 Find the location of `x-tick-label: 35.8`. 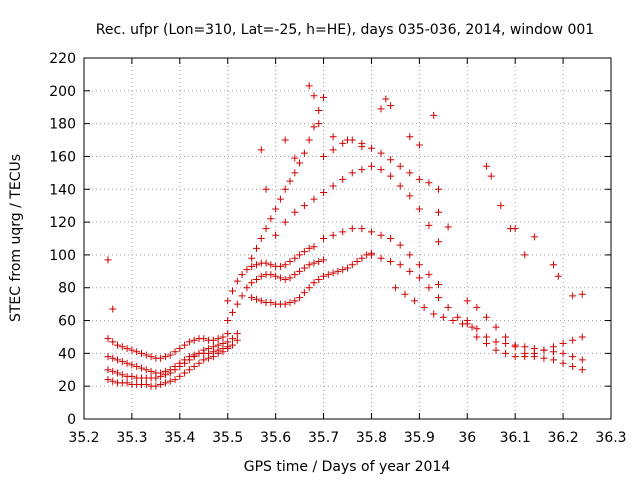

x-tick-label: 35.8 is located at coordinates (371, 438).